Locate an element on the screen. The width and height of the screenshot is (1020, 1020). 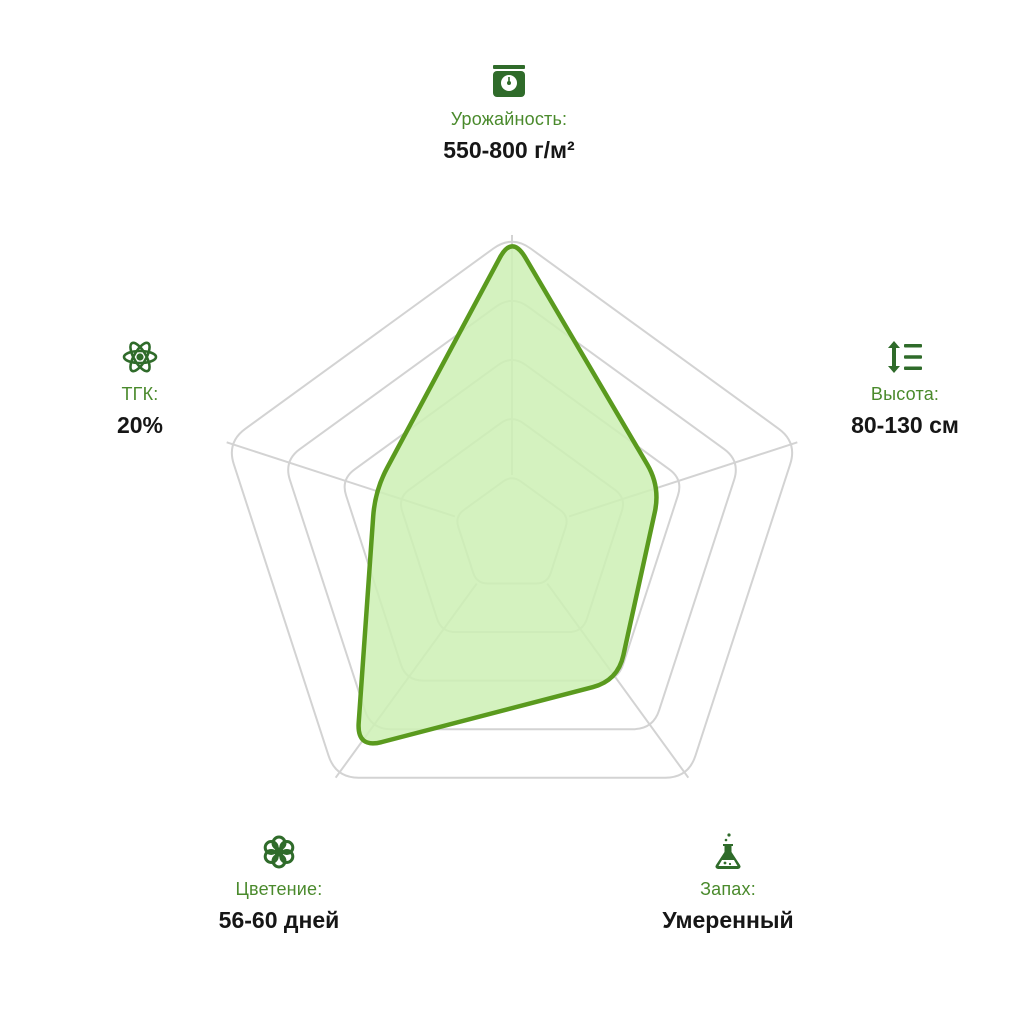
flask-icon is located at coordinates (728, 851).